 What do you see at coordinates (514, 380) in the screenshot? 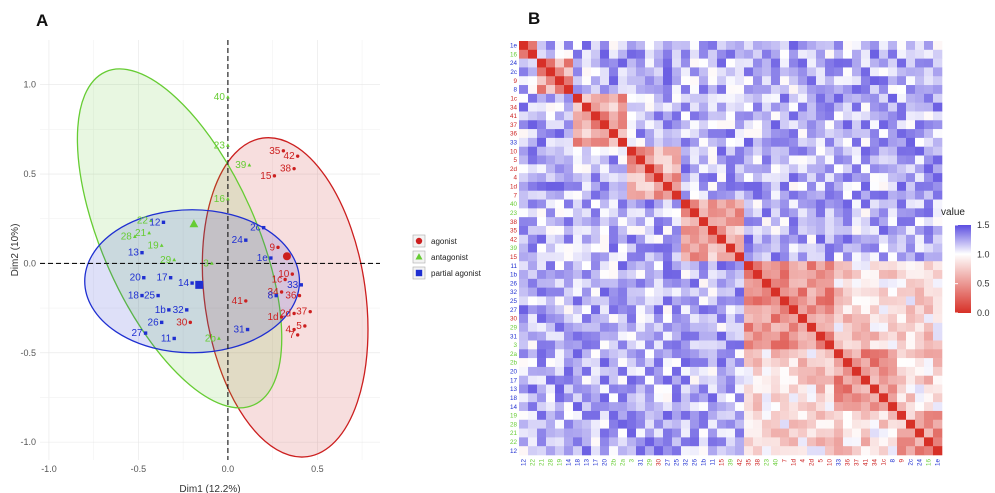
I see `heatmap-row-label: 17` at bounding box center [514, 380].